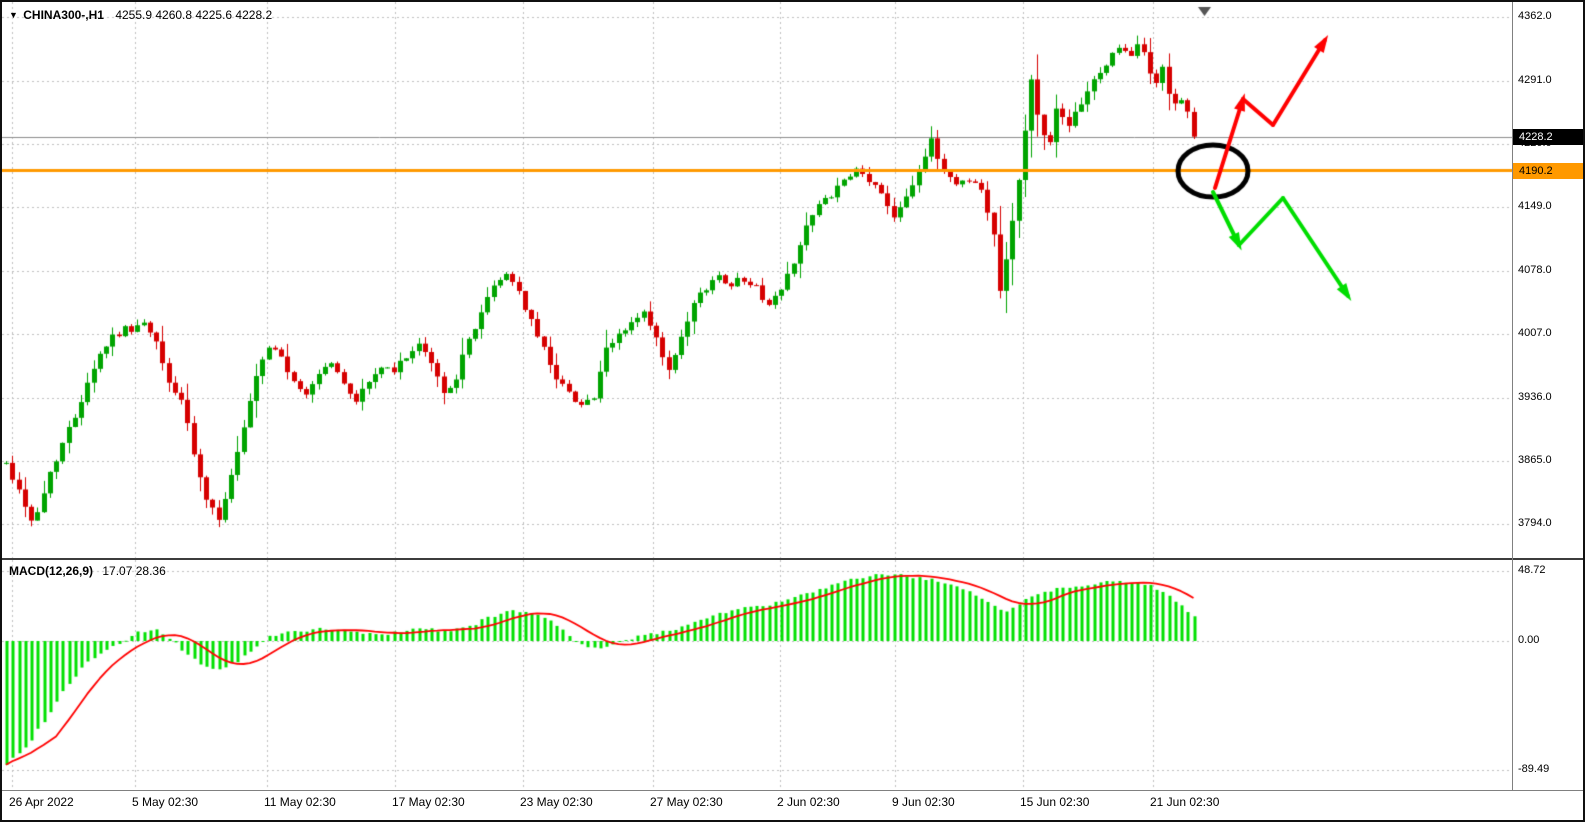 The height and width of the screenshot is (822, 1585). What do you see at coordinates (41, 802) in the screenshot?
I see `time-tick-label: 26 Apr 2022` at bounding box center [41, 802].